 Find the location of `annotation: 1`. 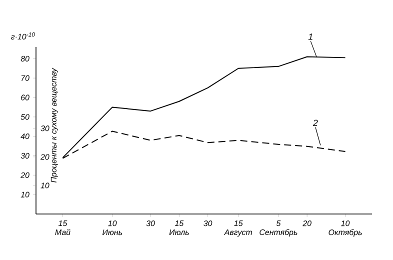

annotation: 1 is located at coordinates (310, 37).